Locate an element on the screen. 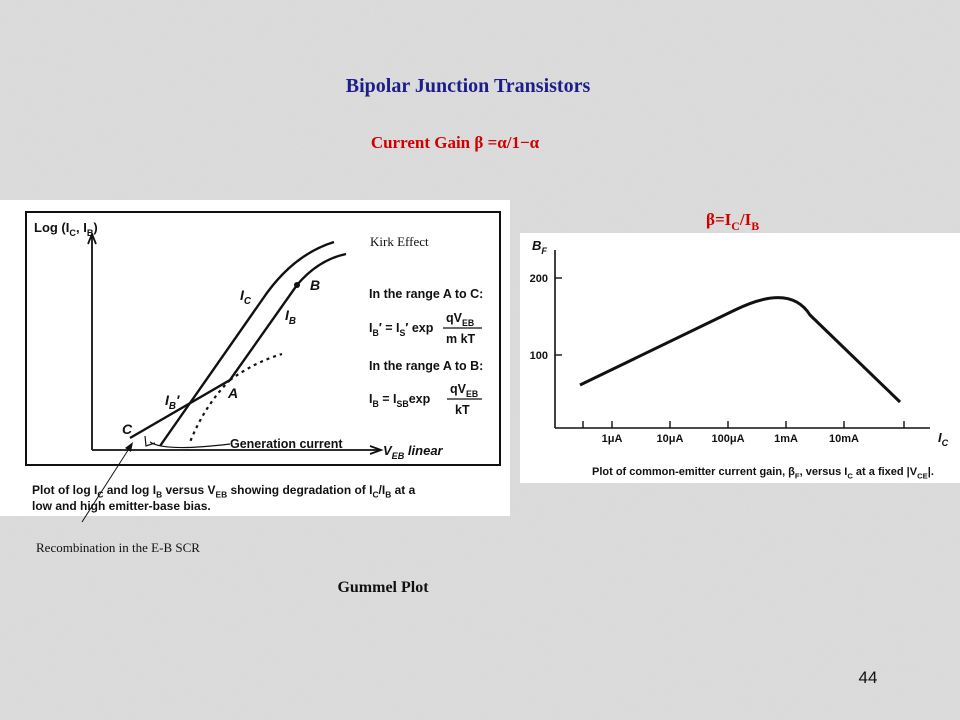  x-tick-label: 1mA is located at coordinates (786, 439).